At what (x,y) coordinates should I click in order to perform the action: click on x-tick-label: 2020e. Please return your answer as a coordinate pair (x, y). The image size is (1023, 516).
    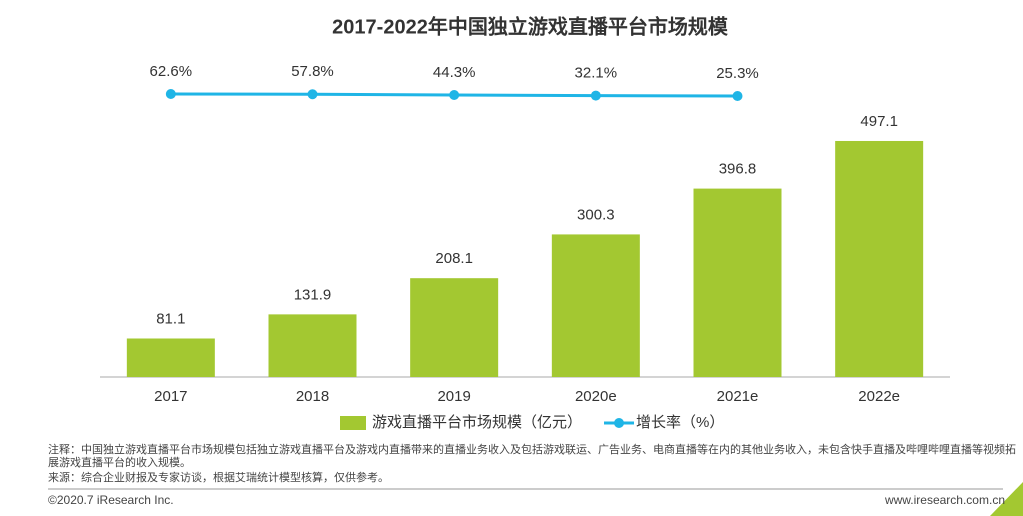
    Looking at the image, I should click on (596, 396).